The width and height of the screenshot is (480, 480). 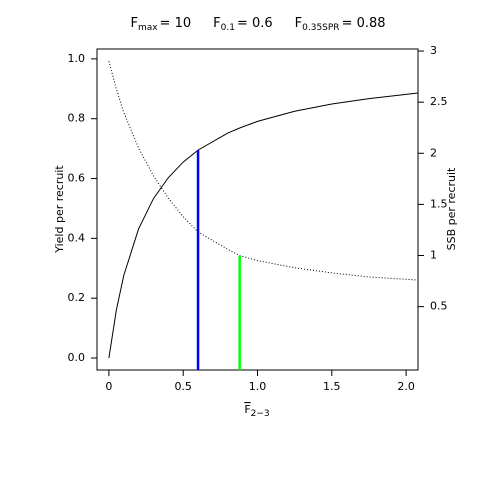 I want to click on chart-title: Fmax = 10 F0.1 = 0.6 F0.35SPR = 0.88, so click(x=257, y=24).